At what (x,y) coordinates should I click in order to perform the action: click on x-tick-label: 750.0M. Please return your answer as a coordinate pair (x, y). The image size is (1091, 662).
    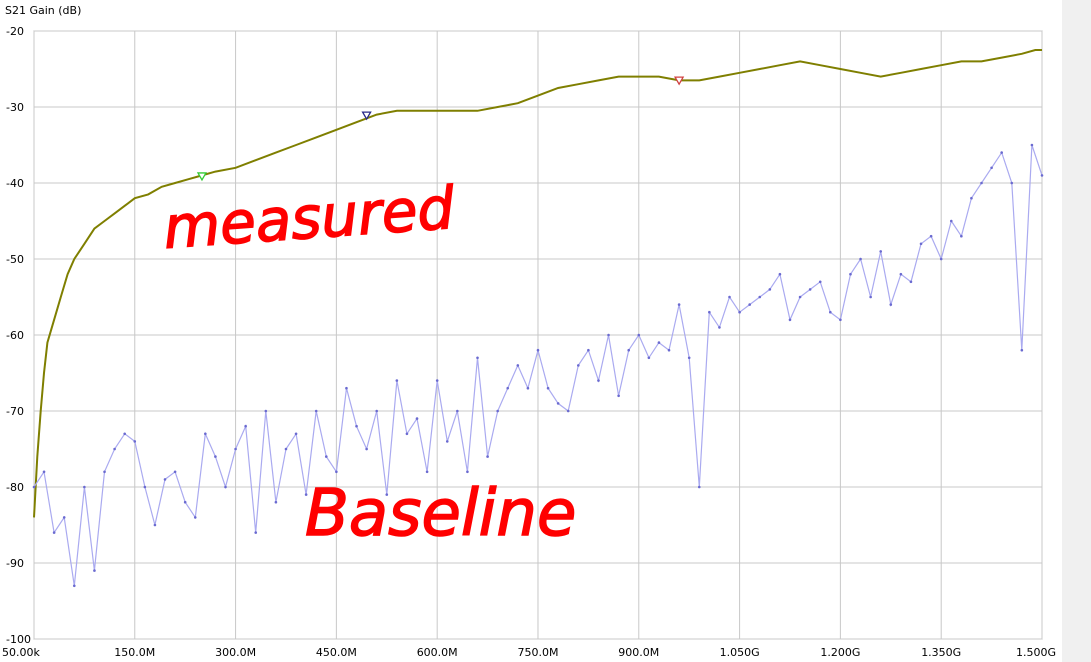
    Looking at the image, I should click on (537, 652).